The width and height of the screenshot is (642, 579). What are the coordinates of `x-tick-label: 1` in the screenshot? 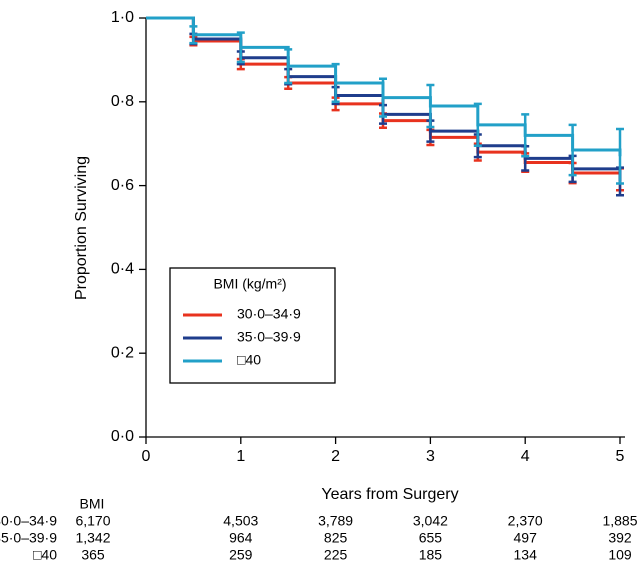 It's located at (240, 456).